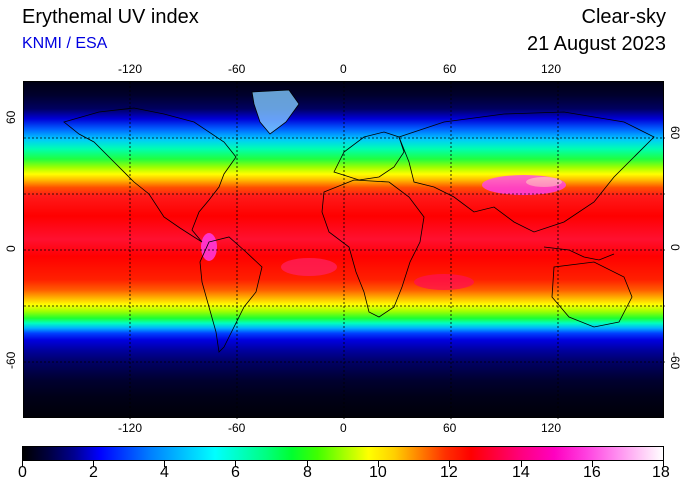 Image resolution: width=688 pixels, height=490 pixels. Describe the element at coordinates (378, 472) in the screenshot. I see `colorbar-label: 10` at that location.